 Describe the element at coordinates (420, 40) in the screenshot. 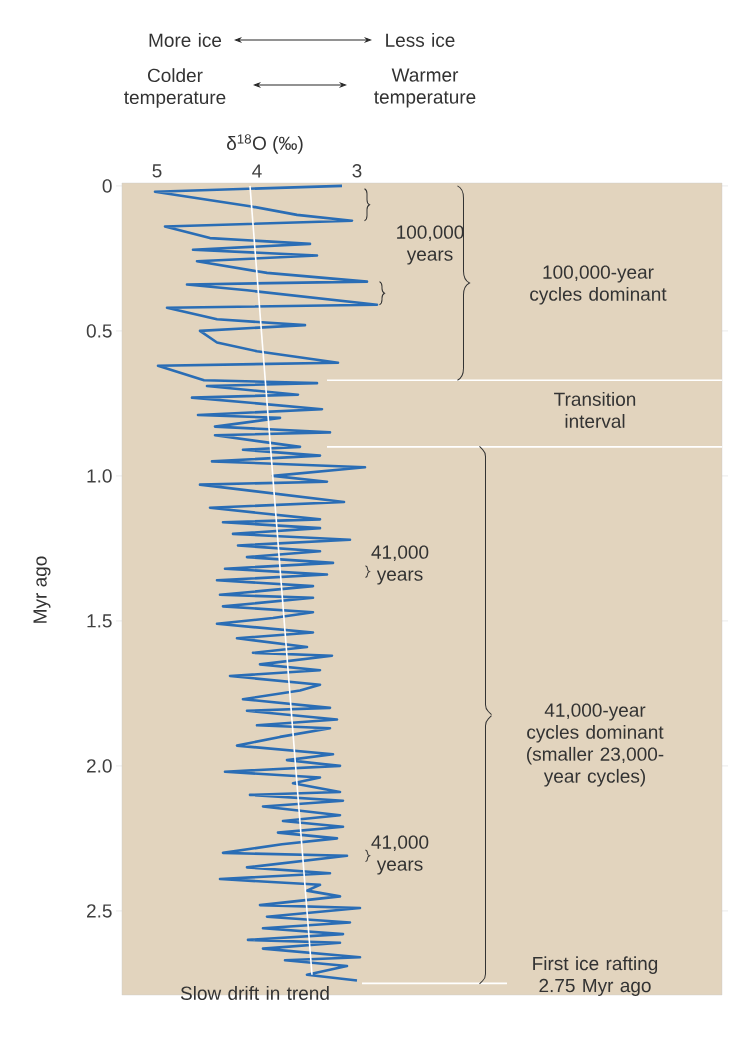

I see `text: Less ice` at that location.